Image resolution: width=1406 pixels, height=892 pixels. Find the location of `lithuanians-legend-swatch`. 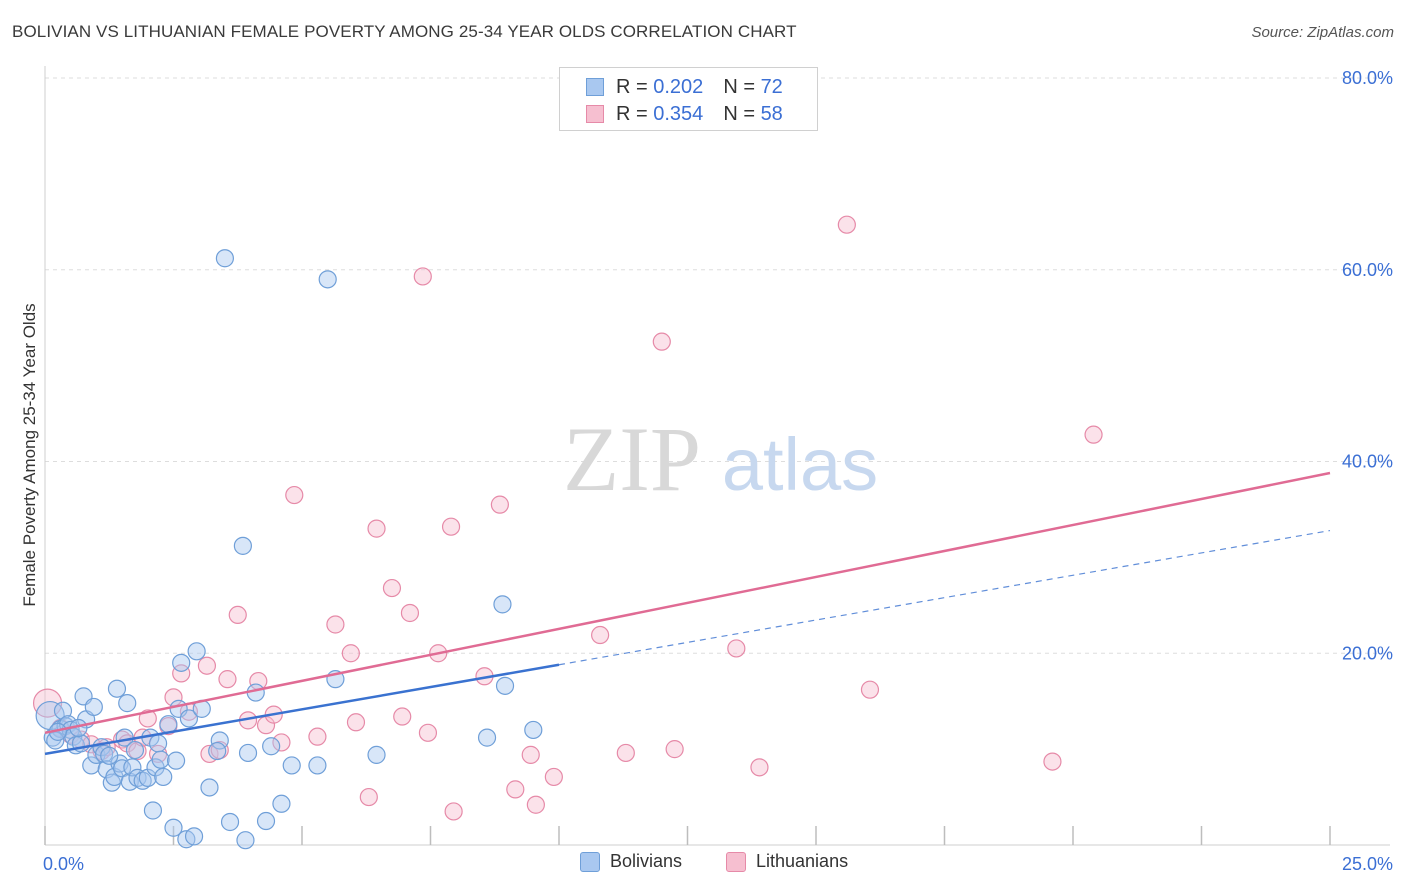

lithuanians-legend-swatch is located at coordinates (736, 861).